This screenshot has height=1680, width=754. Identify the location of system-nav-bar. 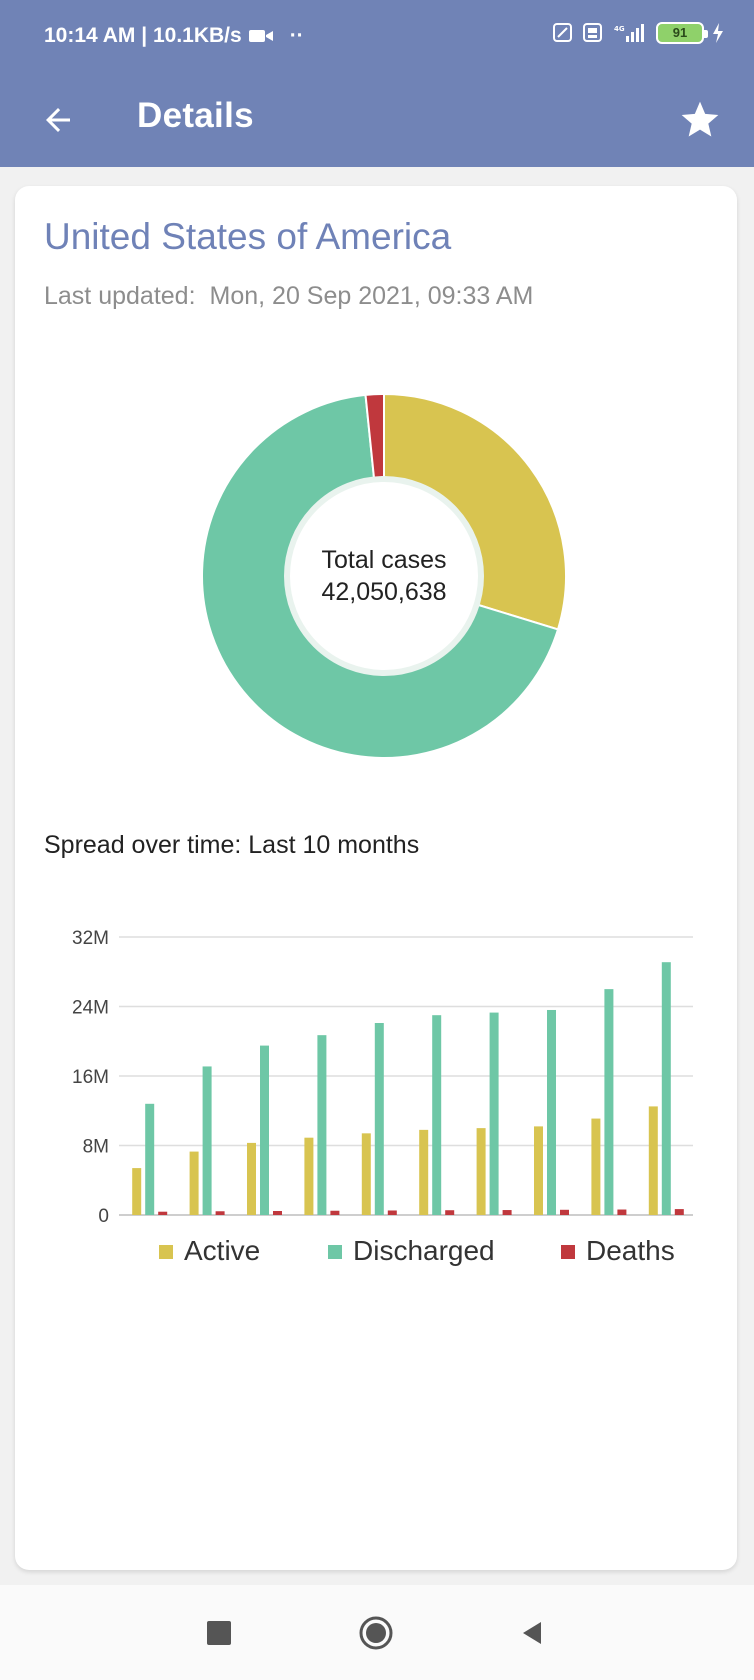
(377, 1632).